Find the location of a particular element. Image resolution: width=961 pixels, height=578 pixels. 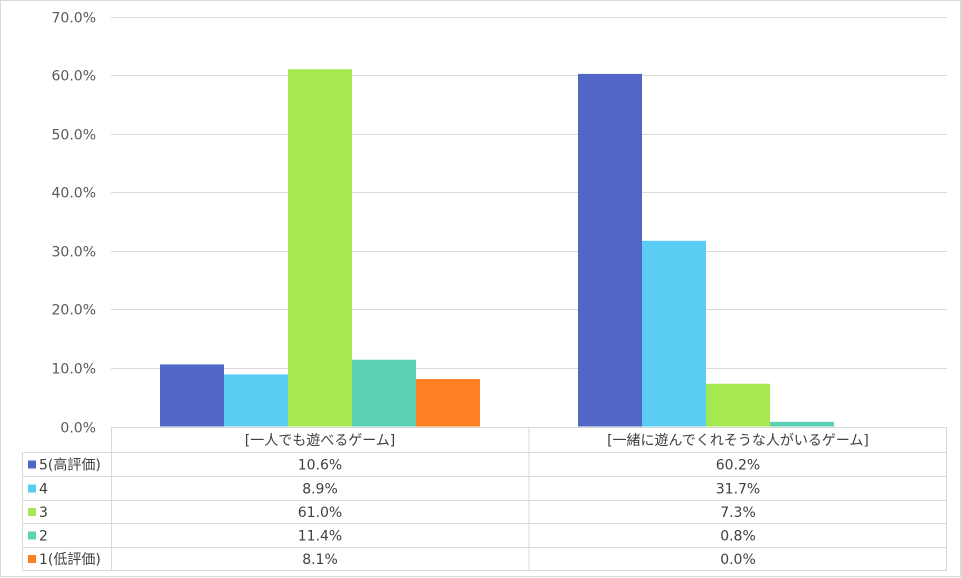

data-value: 8.1% is located at coordinates (320, 560).